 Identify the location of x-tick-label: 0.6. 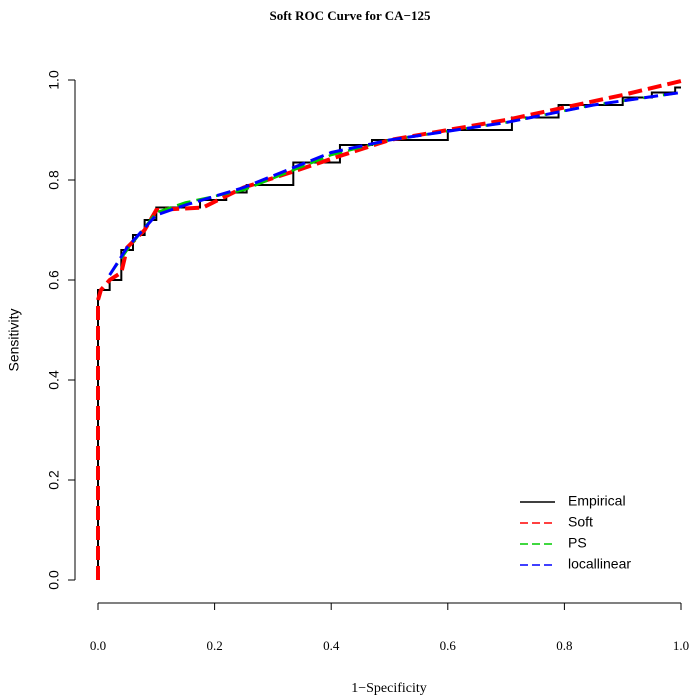
(448, 645).